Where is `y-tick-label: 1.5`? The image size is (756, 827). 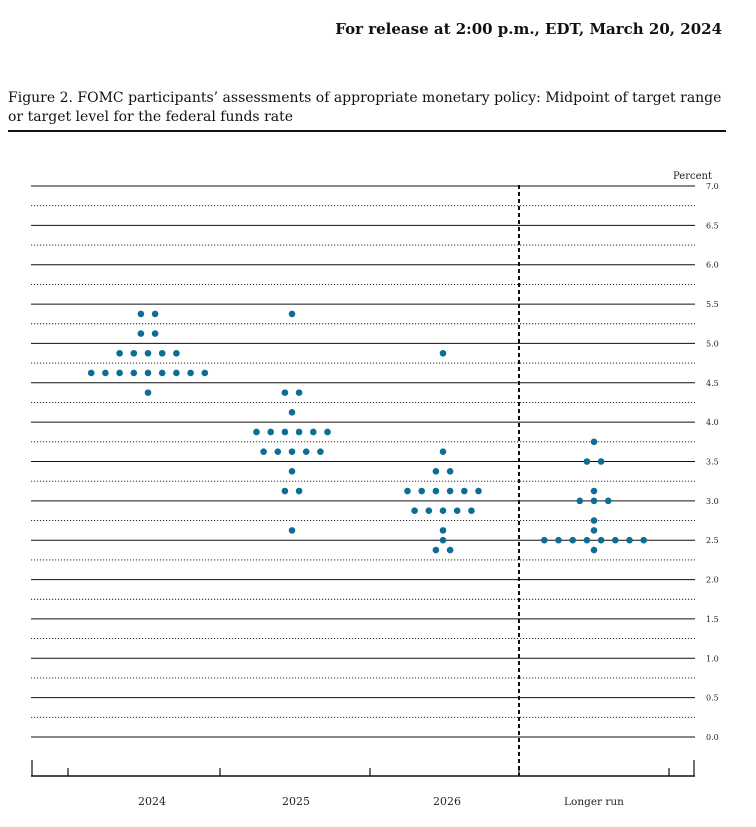
y-tick-label: 1.5 is located at coordinates (712, 619).